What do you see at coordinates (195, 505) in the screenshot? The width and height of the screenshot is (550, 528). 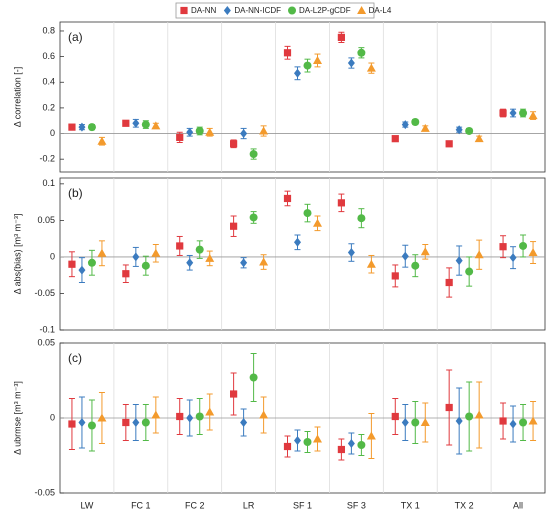 I see `x-tick-label: FC 2` at bounding box center [195, 505].